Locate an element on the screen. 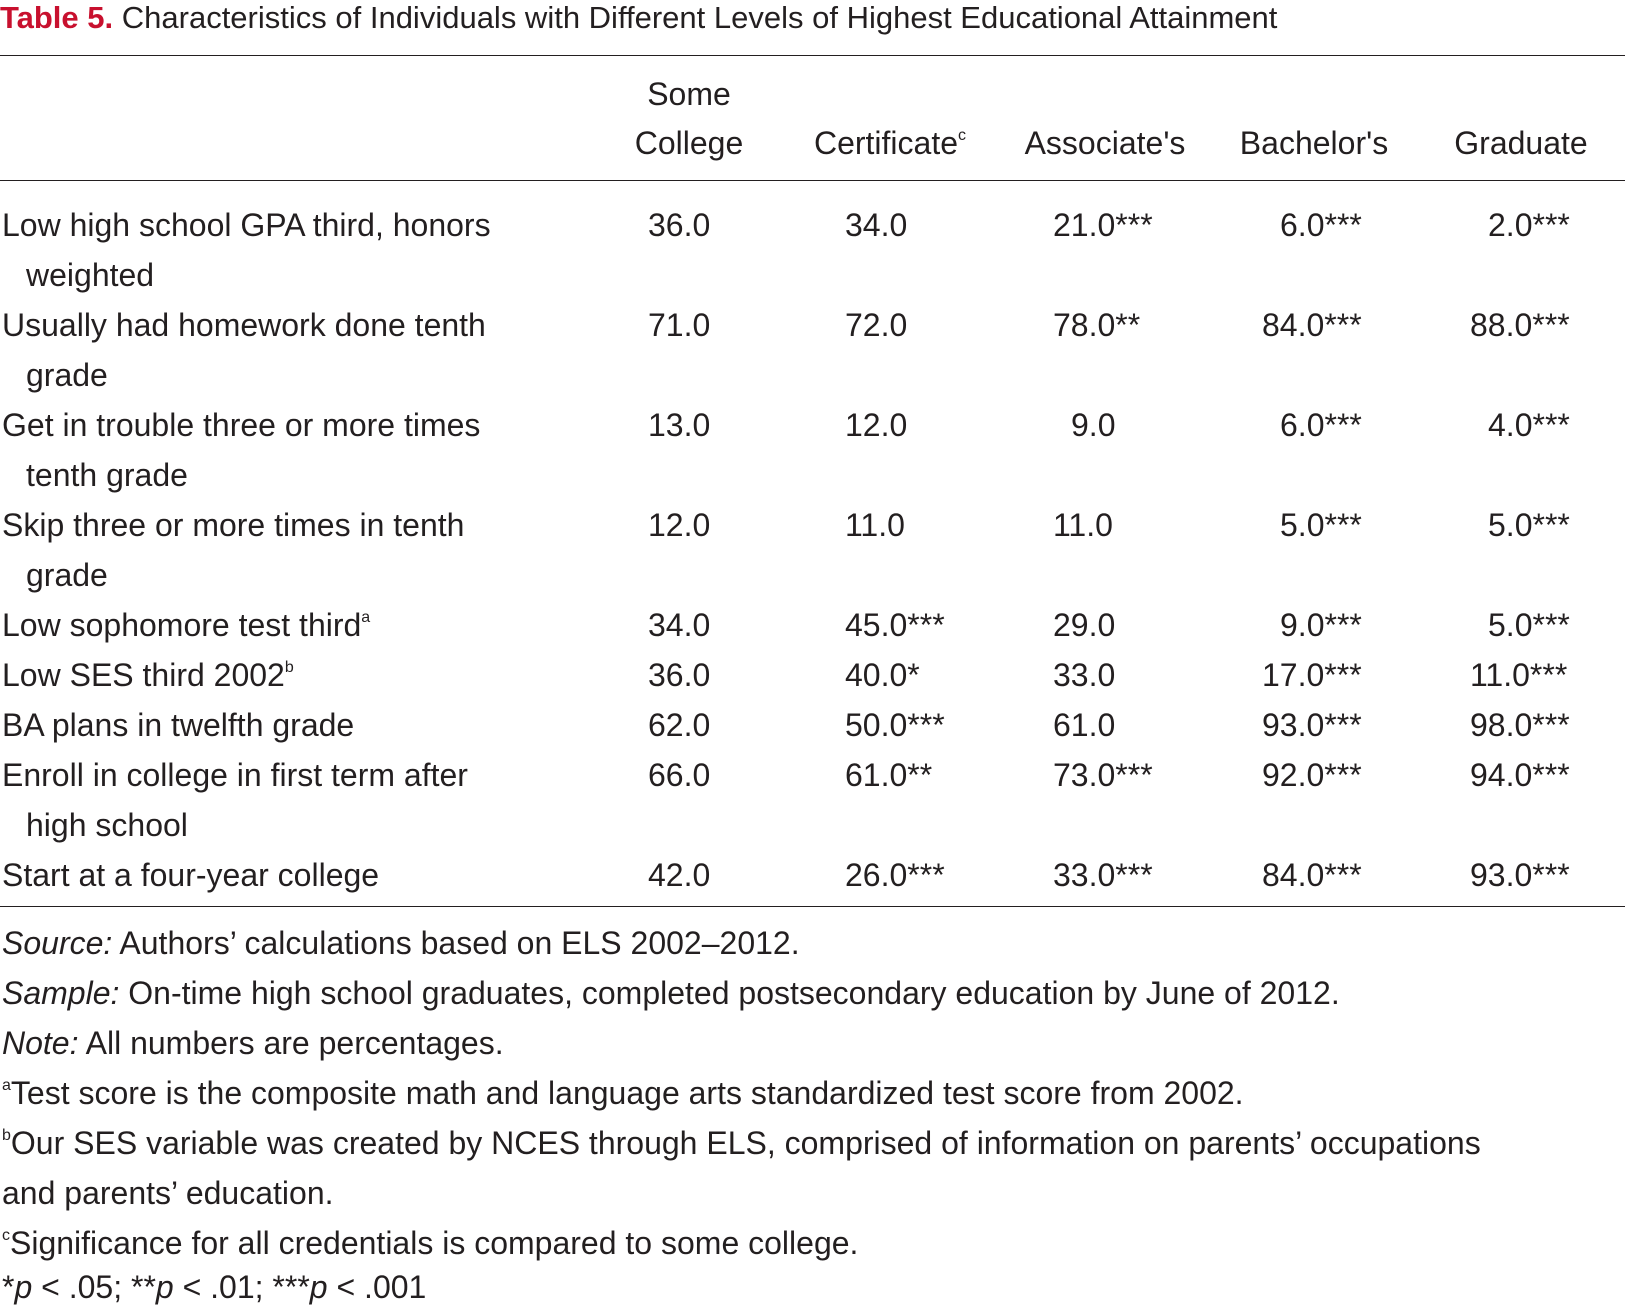 The width and height of the screenshot is (1625, 1312). table-cell: 2.0*** is located at coordinates (1529, 225).